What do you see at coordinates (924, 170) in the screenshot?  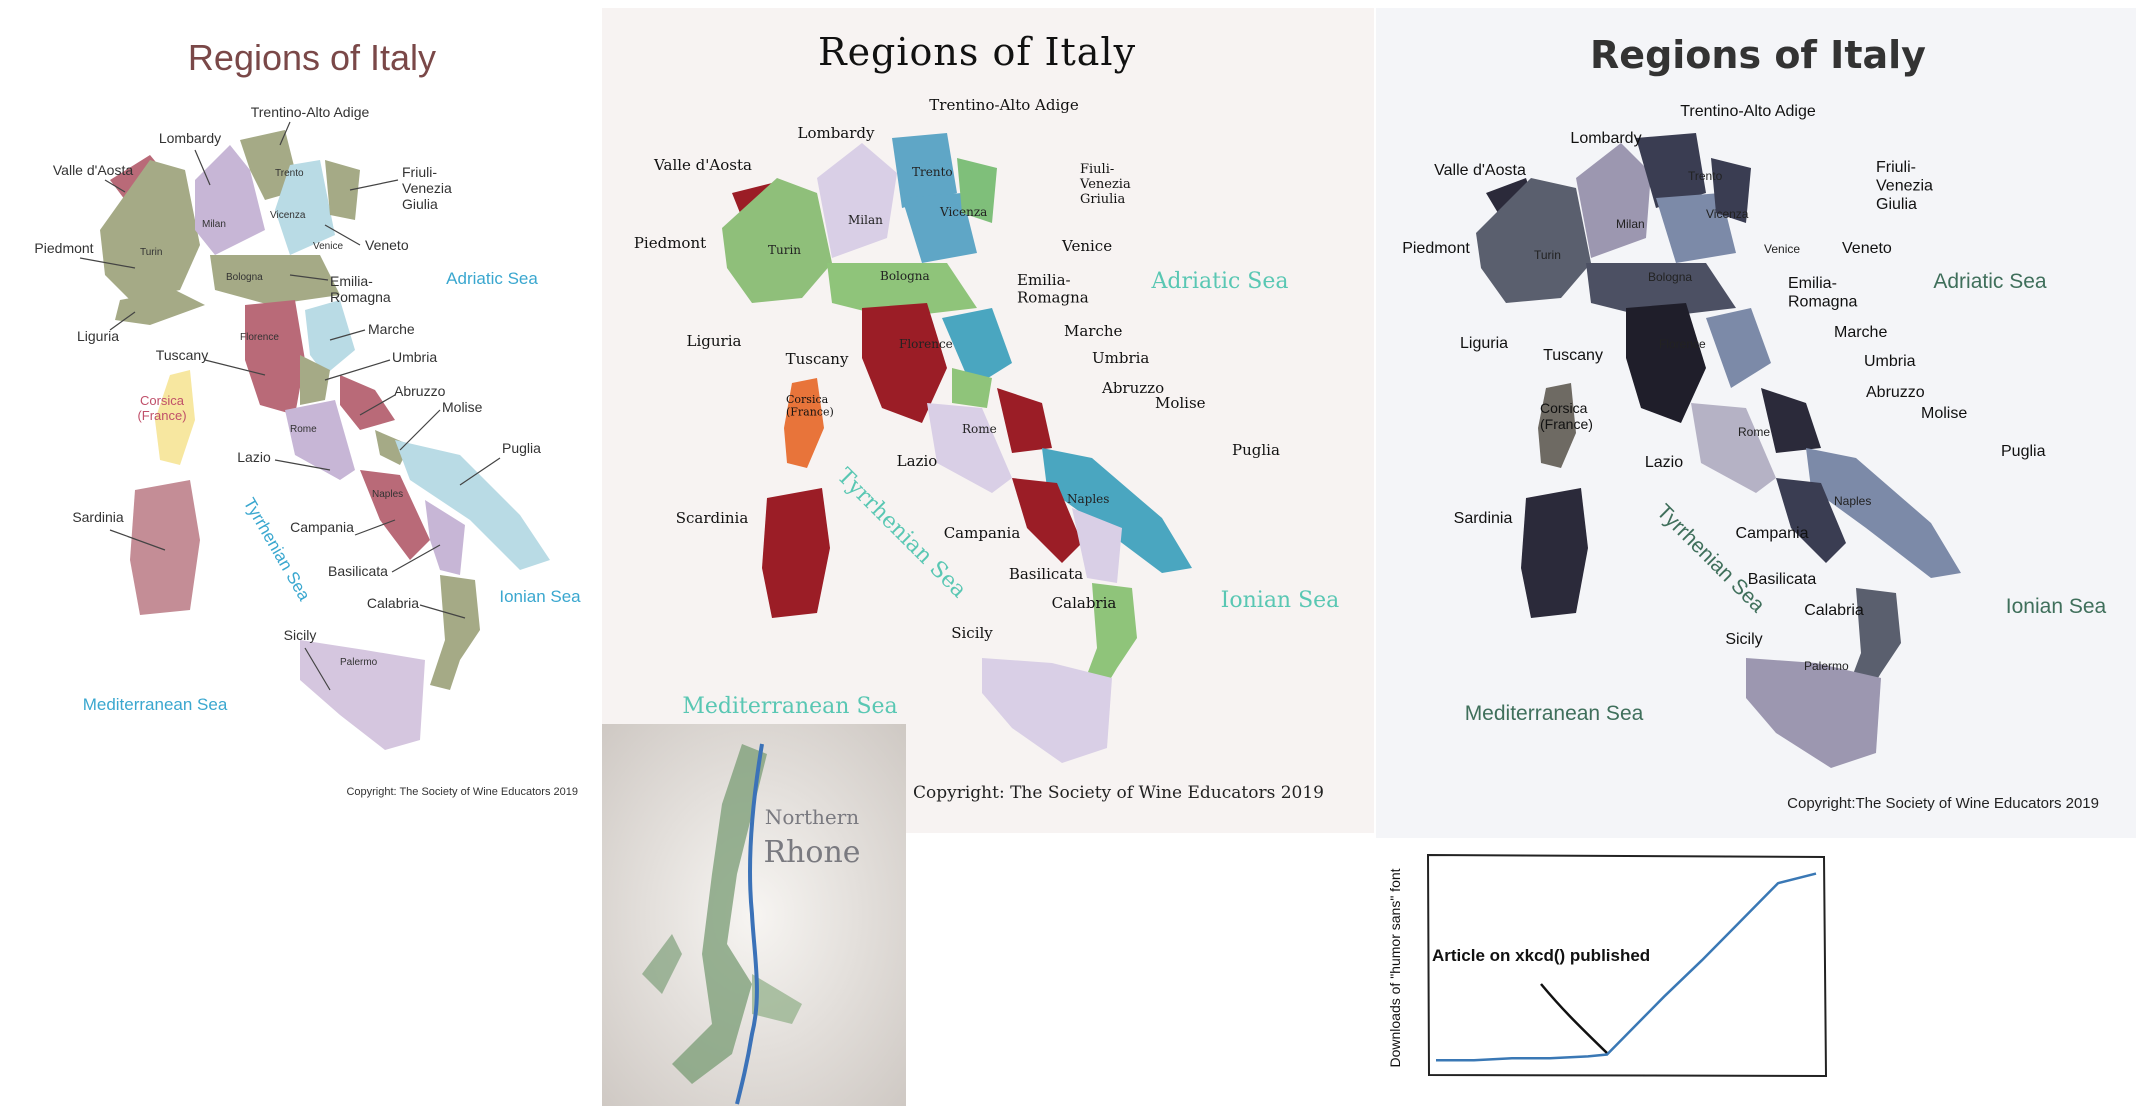 I see `region-shape-trentino` at bounding box center [924, 170].